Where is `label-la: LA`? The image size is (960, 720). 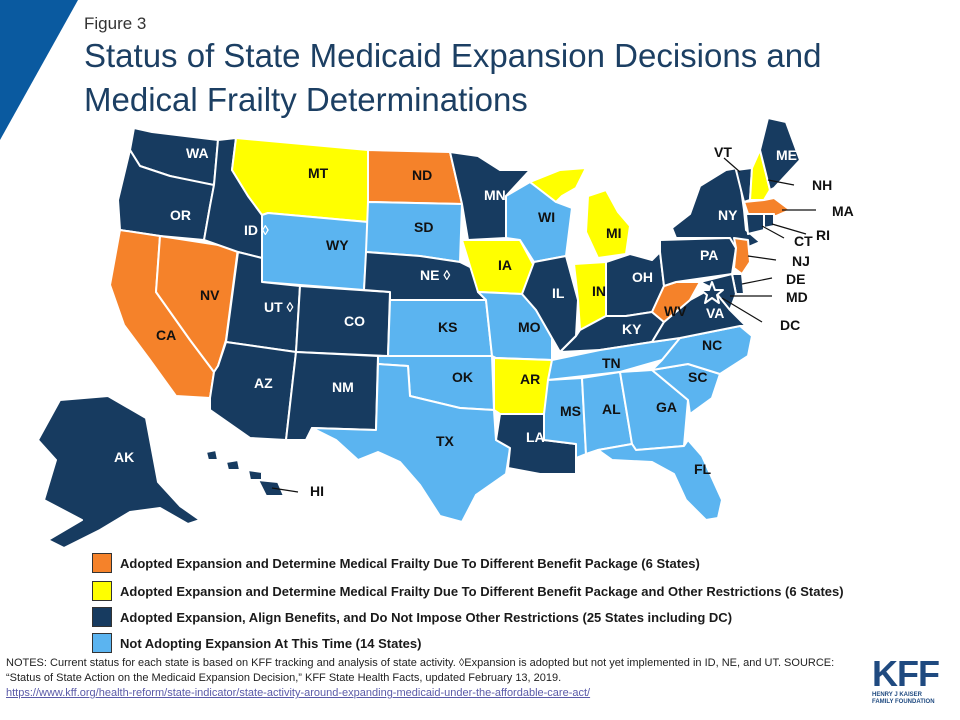 label-la: LA is located at coordinates (535, 437).